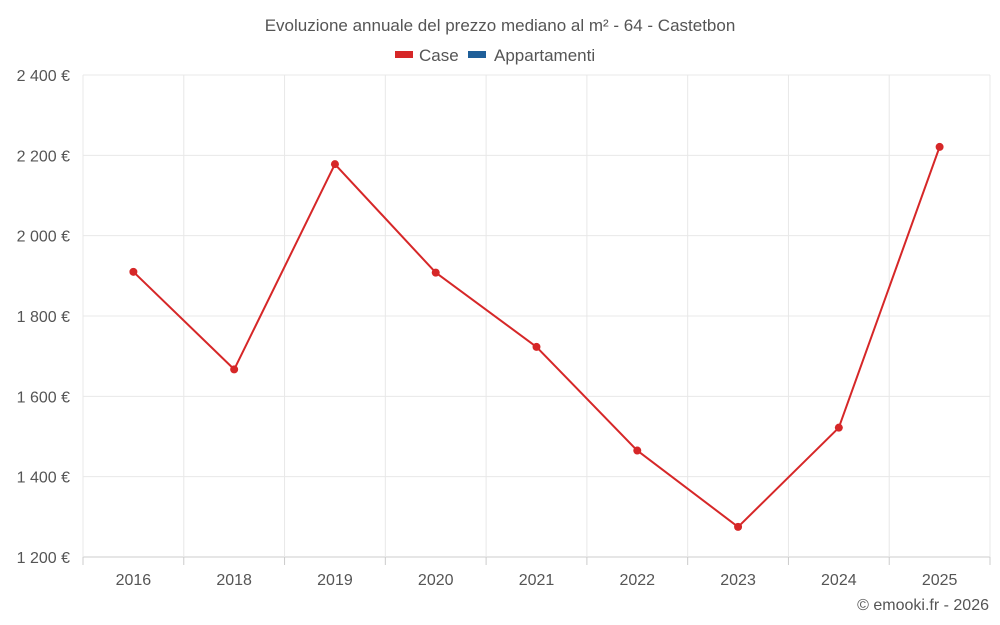 Image resolution: width=1000 pixels, height=625 pixels. I want to click on legend-item-case: Case, so click(427, 55).